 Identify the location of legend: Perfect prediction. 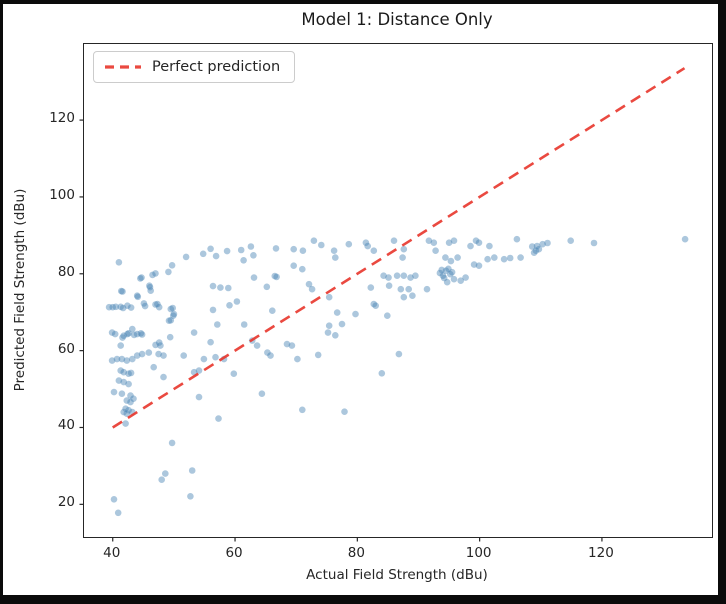
(194, 67).